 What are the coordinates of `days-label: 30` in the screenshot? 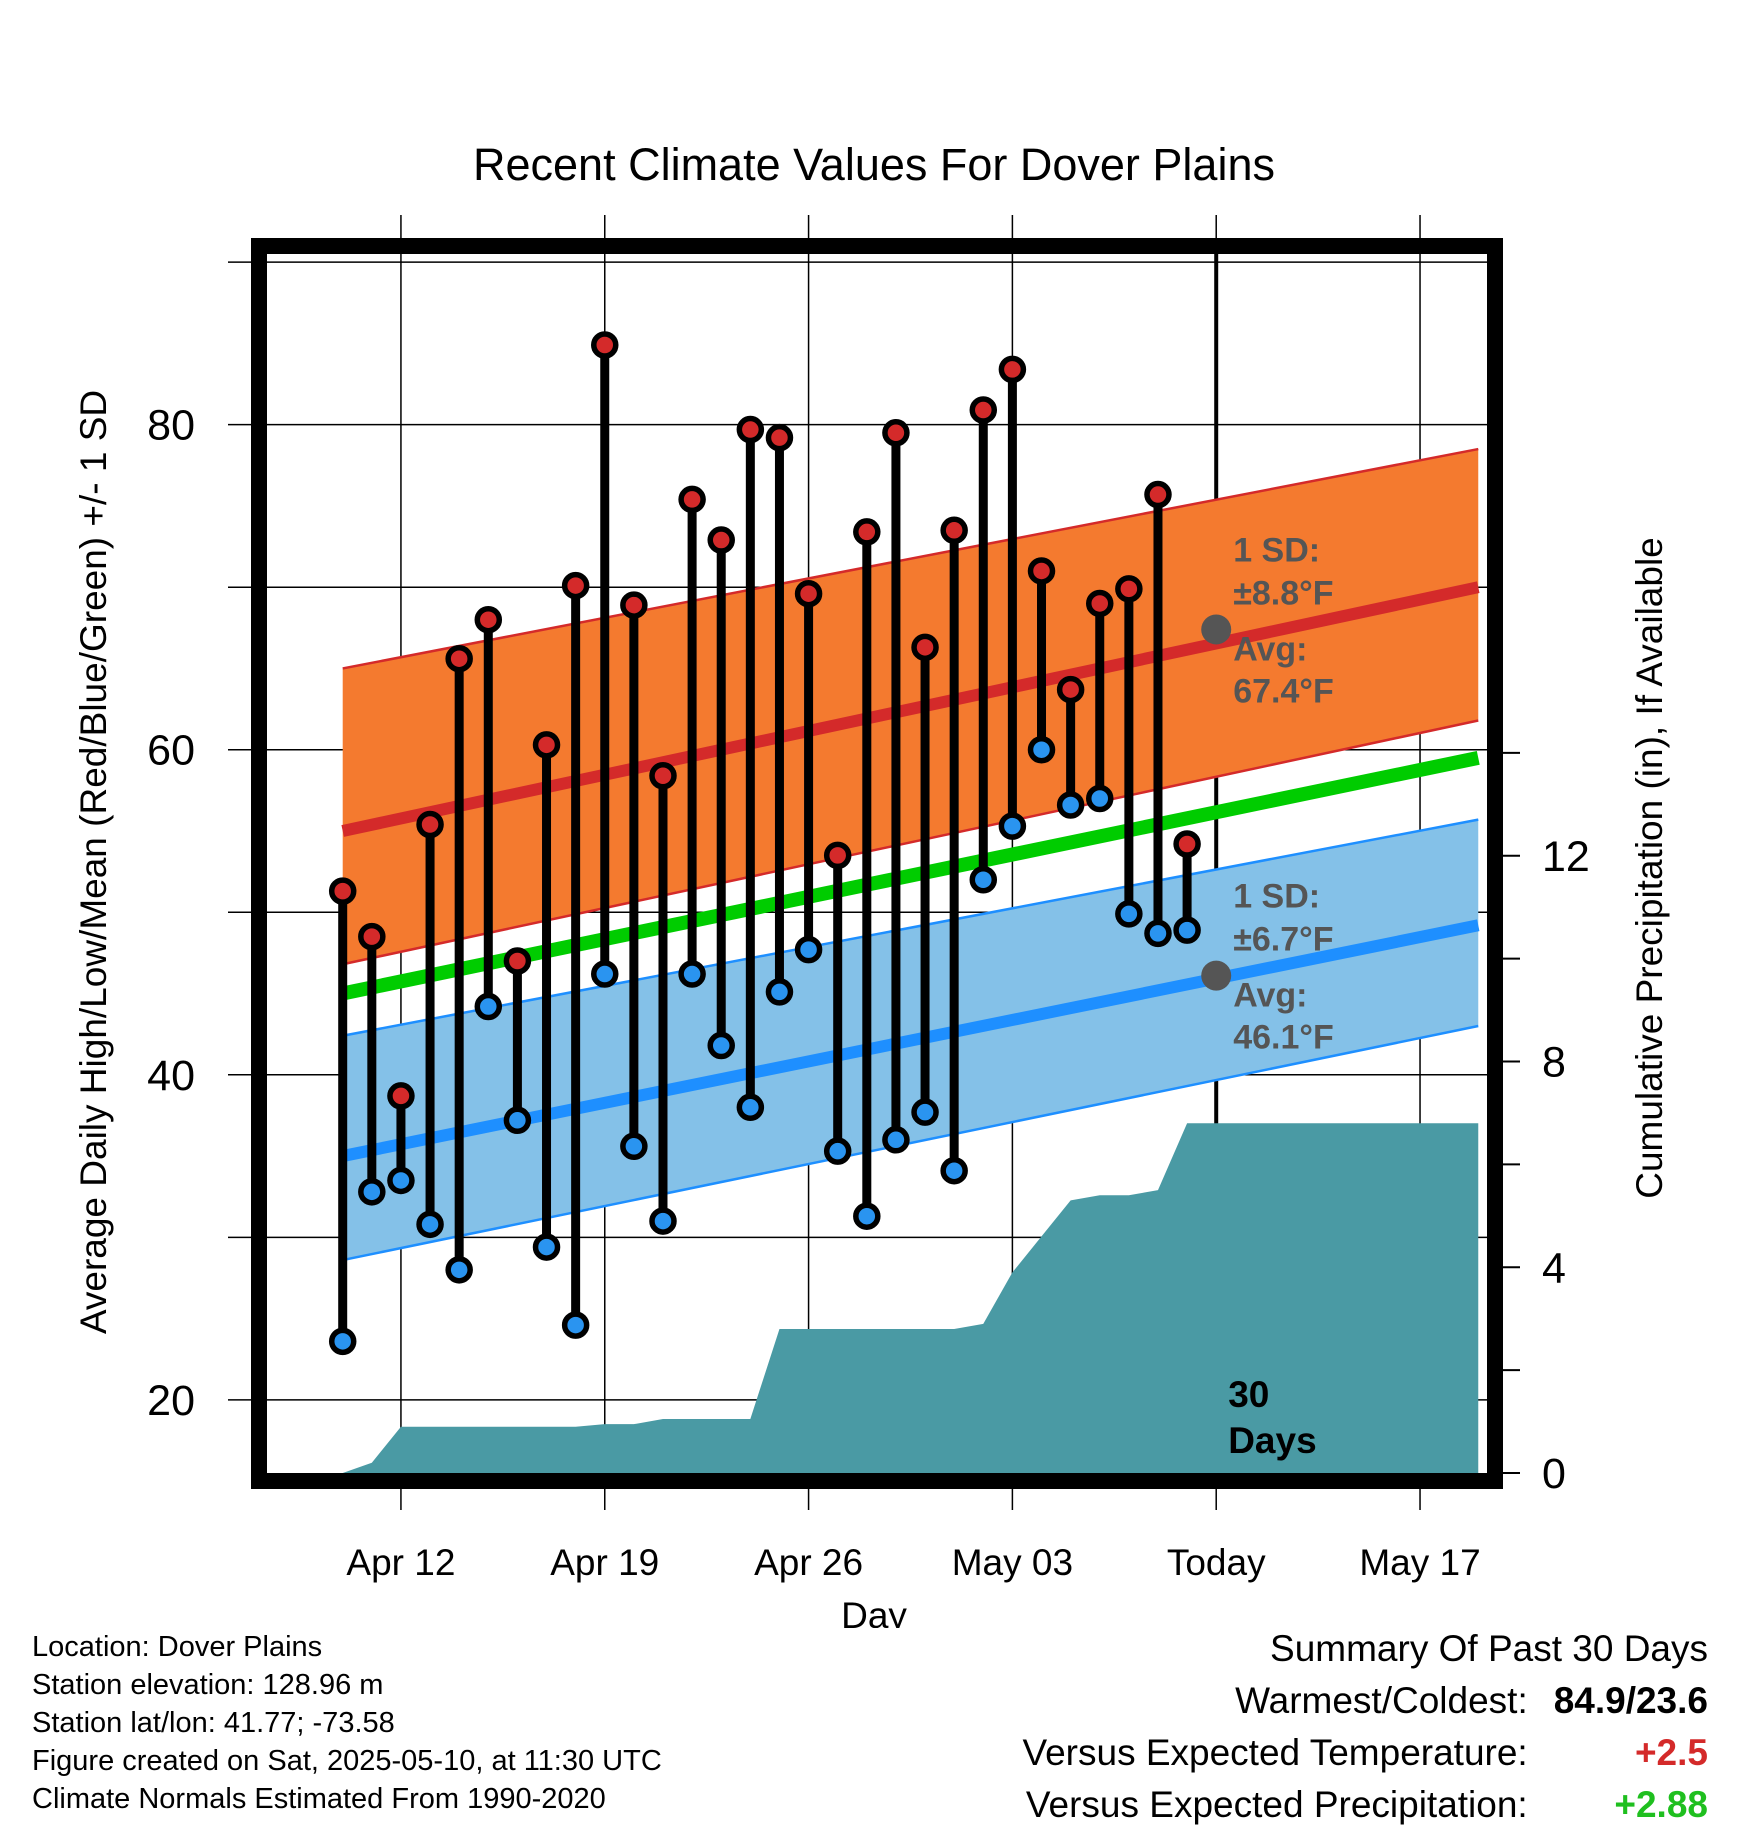 It's located at (1248, 1394).